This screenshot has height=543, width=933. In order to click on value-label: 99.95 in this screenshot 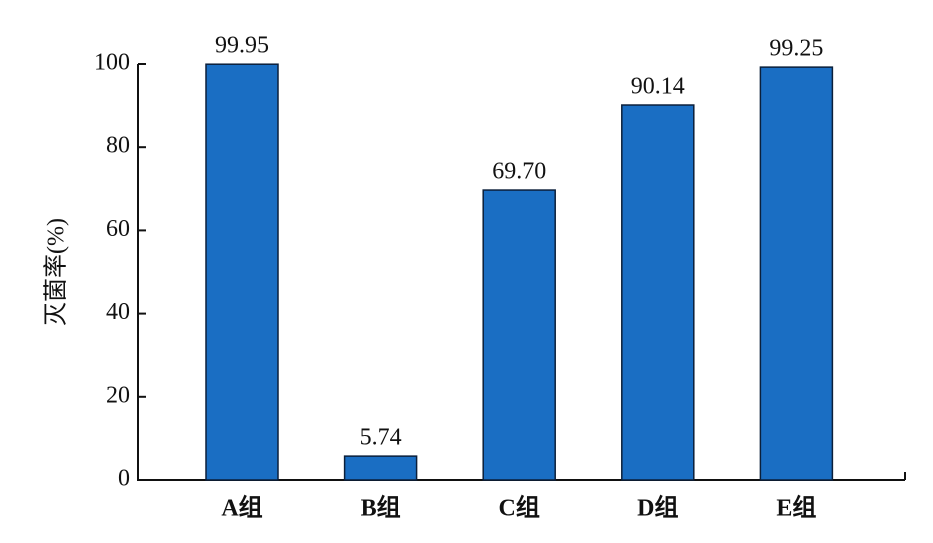, I will do `click(242, 46)`.